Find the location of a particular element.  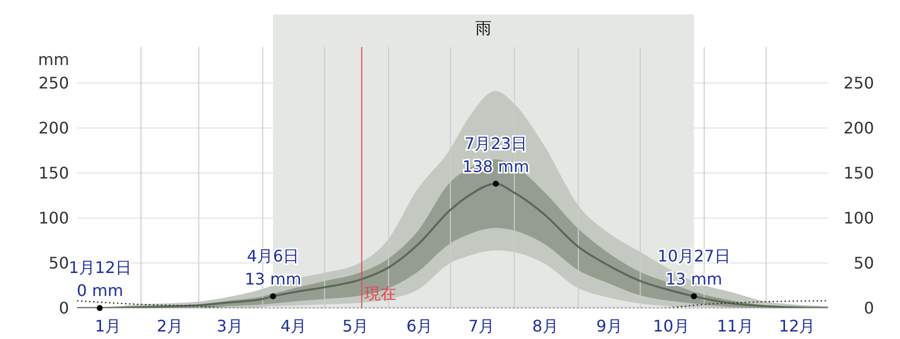

y-axis-title: mm is located at coordinates (54, 59).